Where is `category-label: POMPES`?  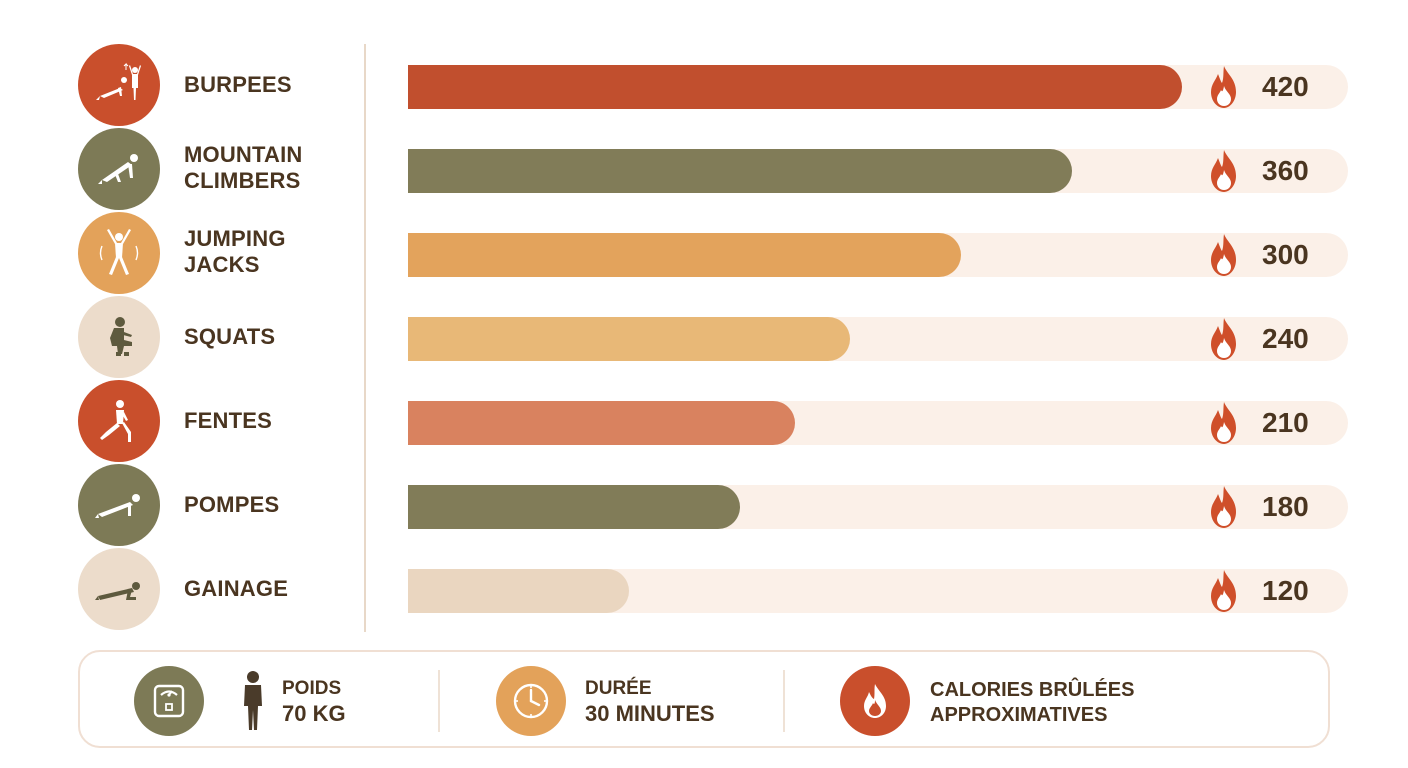 category-label: POMPES is located at coordinates (232, 504).